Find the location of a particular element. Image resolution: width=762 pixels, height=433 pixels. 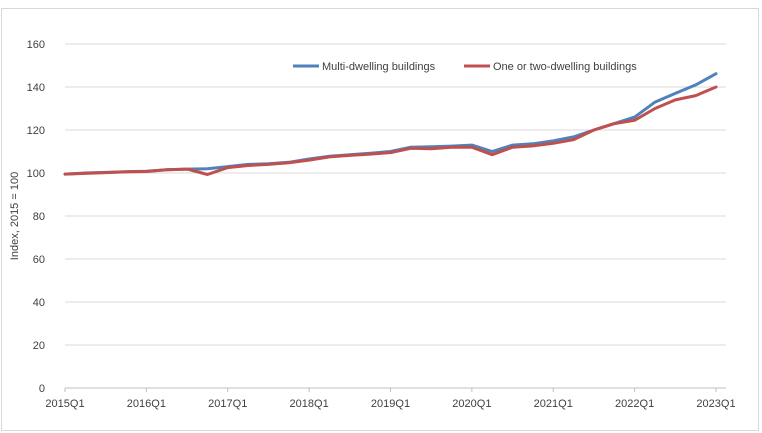

x-tick-label: 2017Q1 is located at coordinates (227, 404).